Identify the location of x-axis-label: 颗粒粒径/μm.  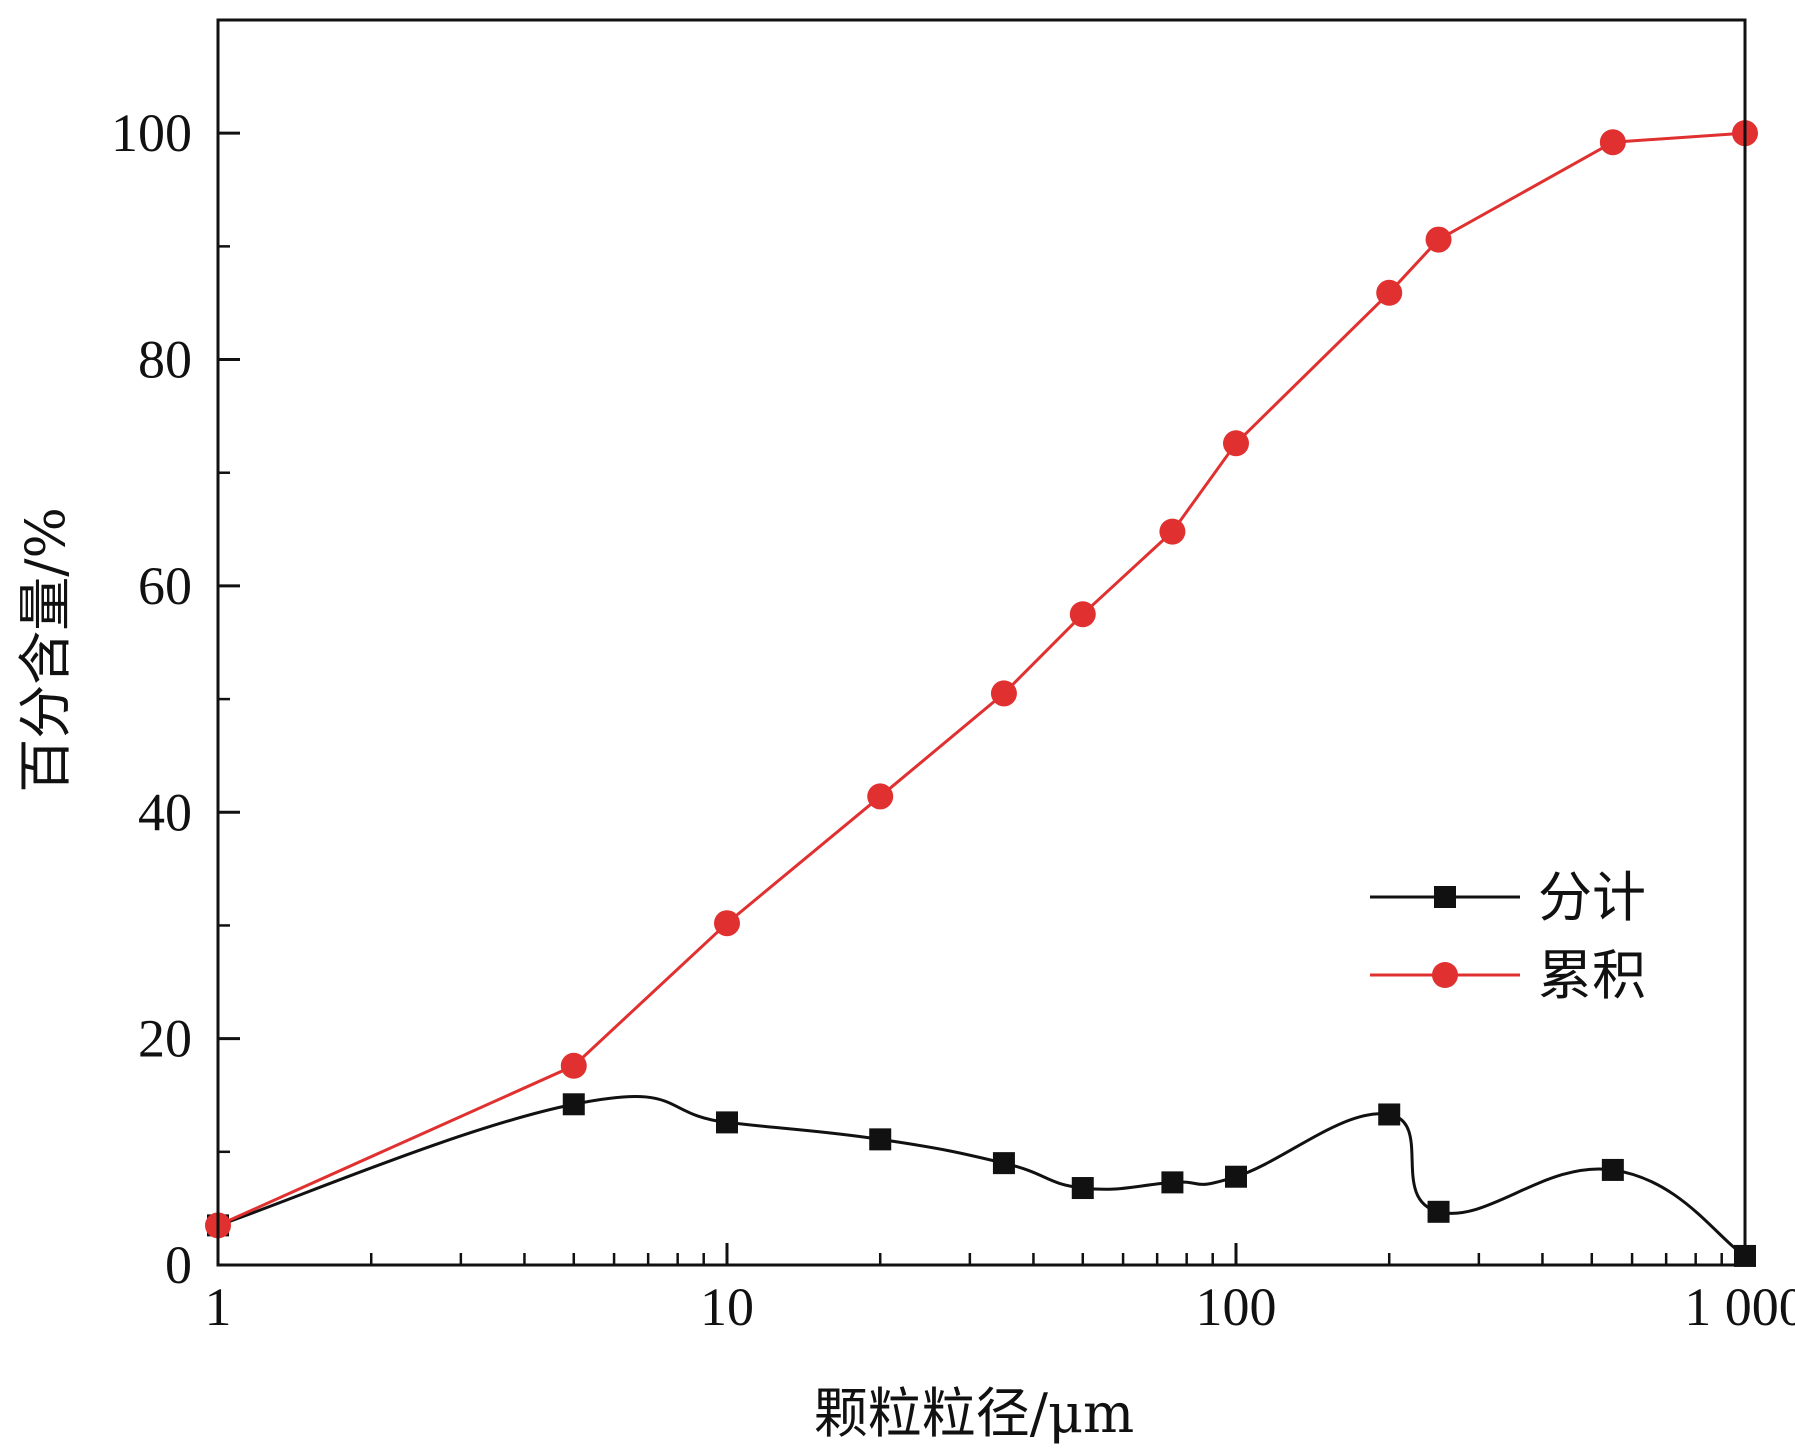
(974, 1413).